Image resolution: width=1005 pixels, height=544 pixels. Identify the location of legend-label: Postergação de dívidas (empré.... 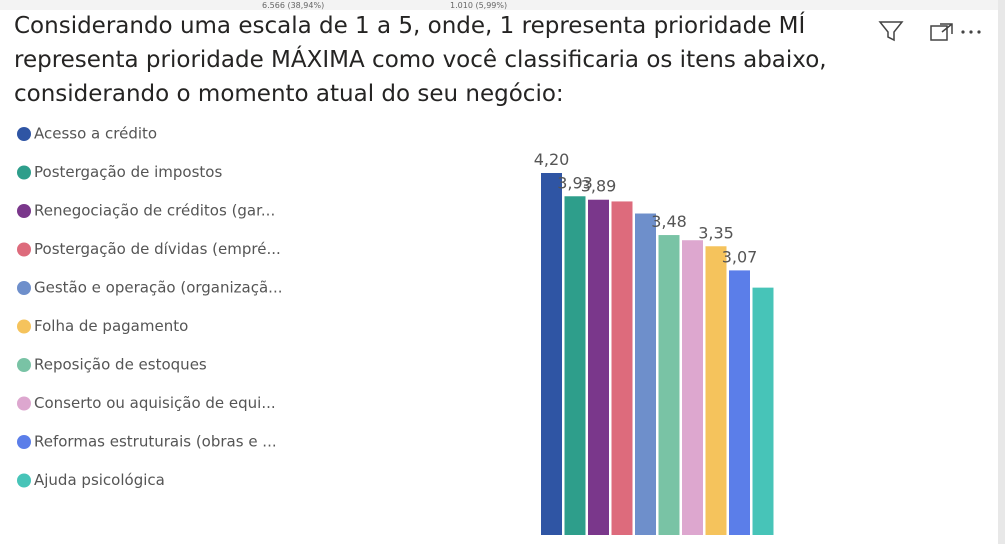
(157, 249).